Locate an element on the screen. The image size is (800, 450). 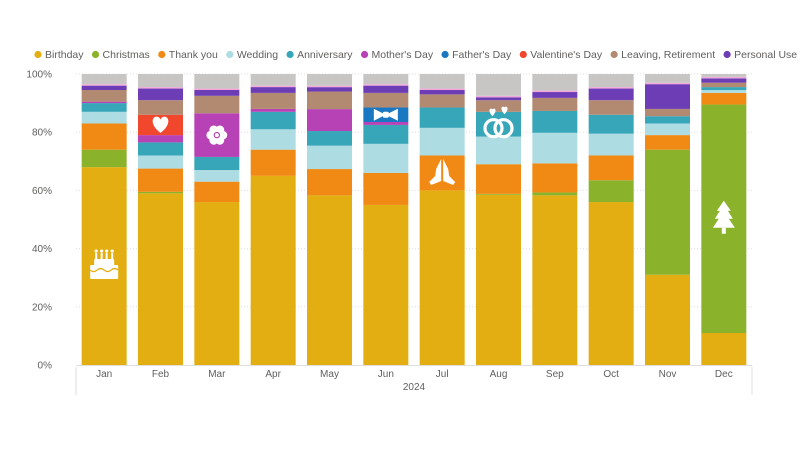
bar-nov is located at coordinates (667, 219).